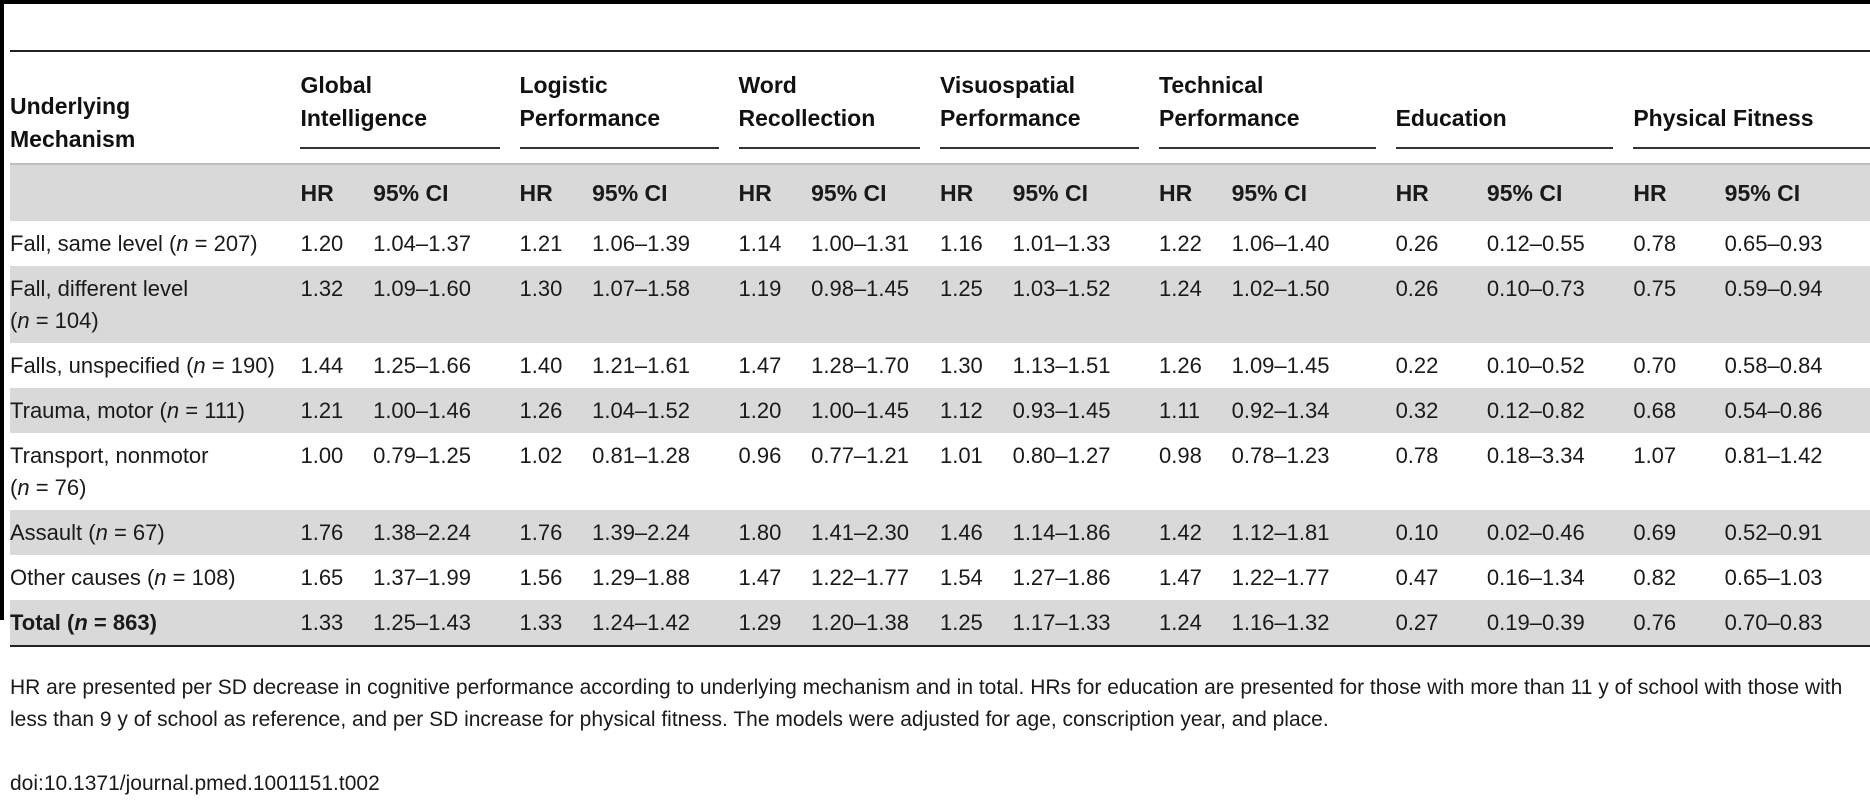 This screenshot has width=1870, height=800. Describe the element at coordinates (665, 532) in the screenshot. I see `ci-cell: 1.39–2.24` at that location.